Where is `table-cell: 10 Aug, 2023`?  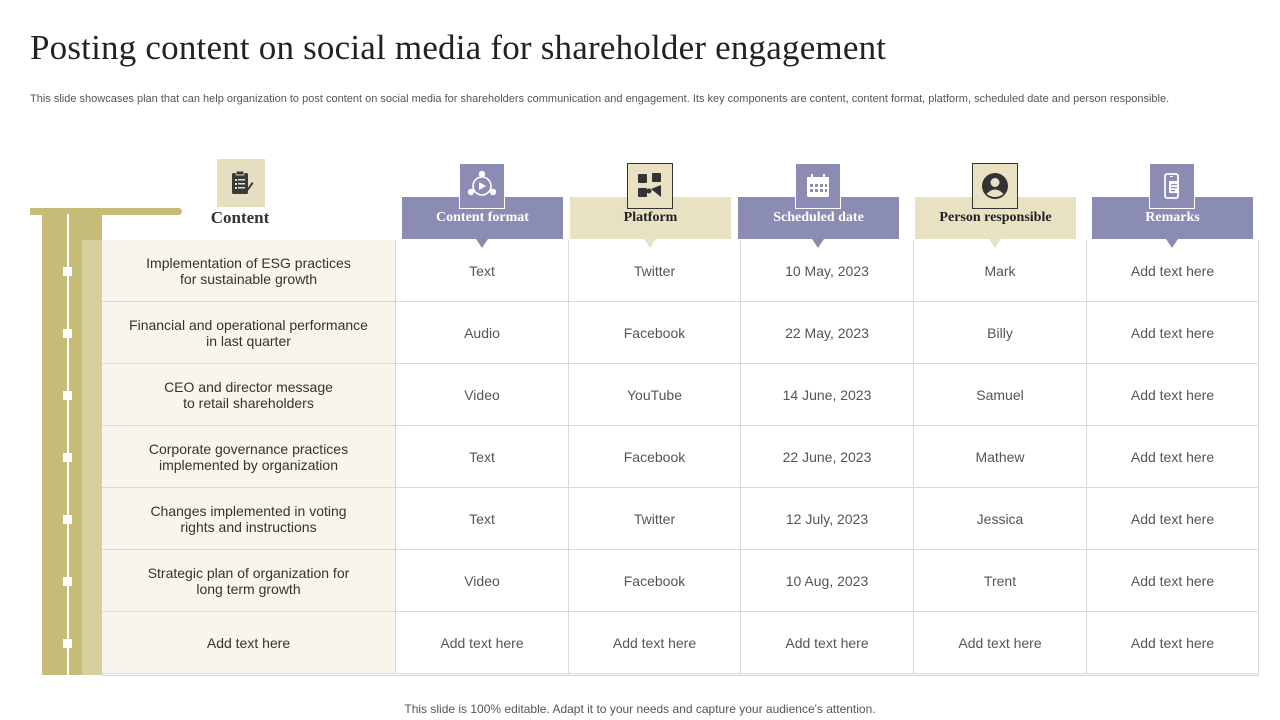 table-cell: 10 Aug, 2023 is located at coordinates (827, 581).